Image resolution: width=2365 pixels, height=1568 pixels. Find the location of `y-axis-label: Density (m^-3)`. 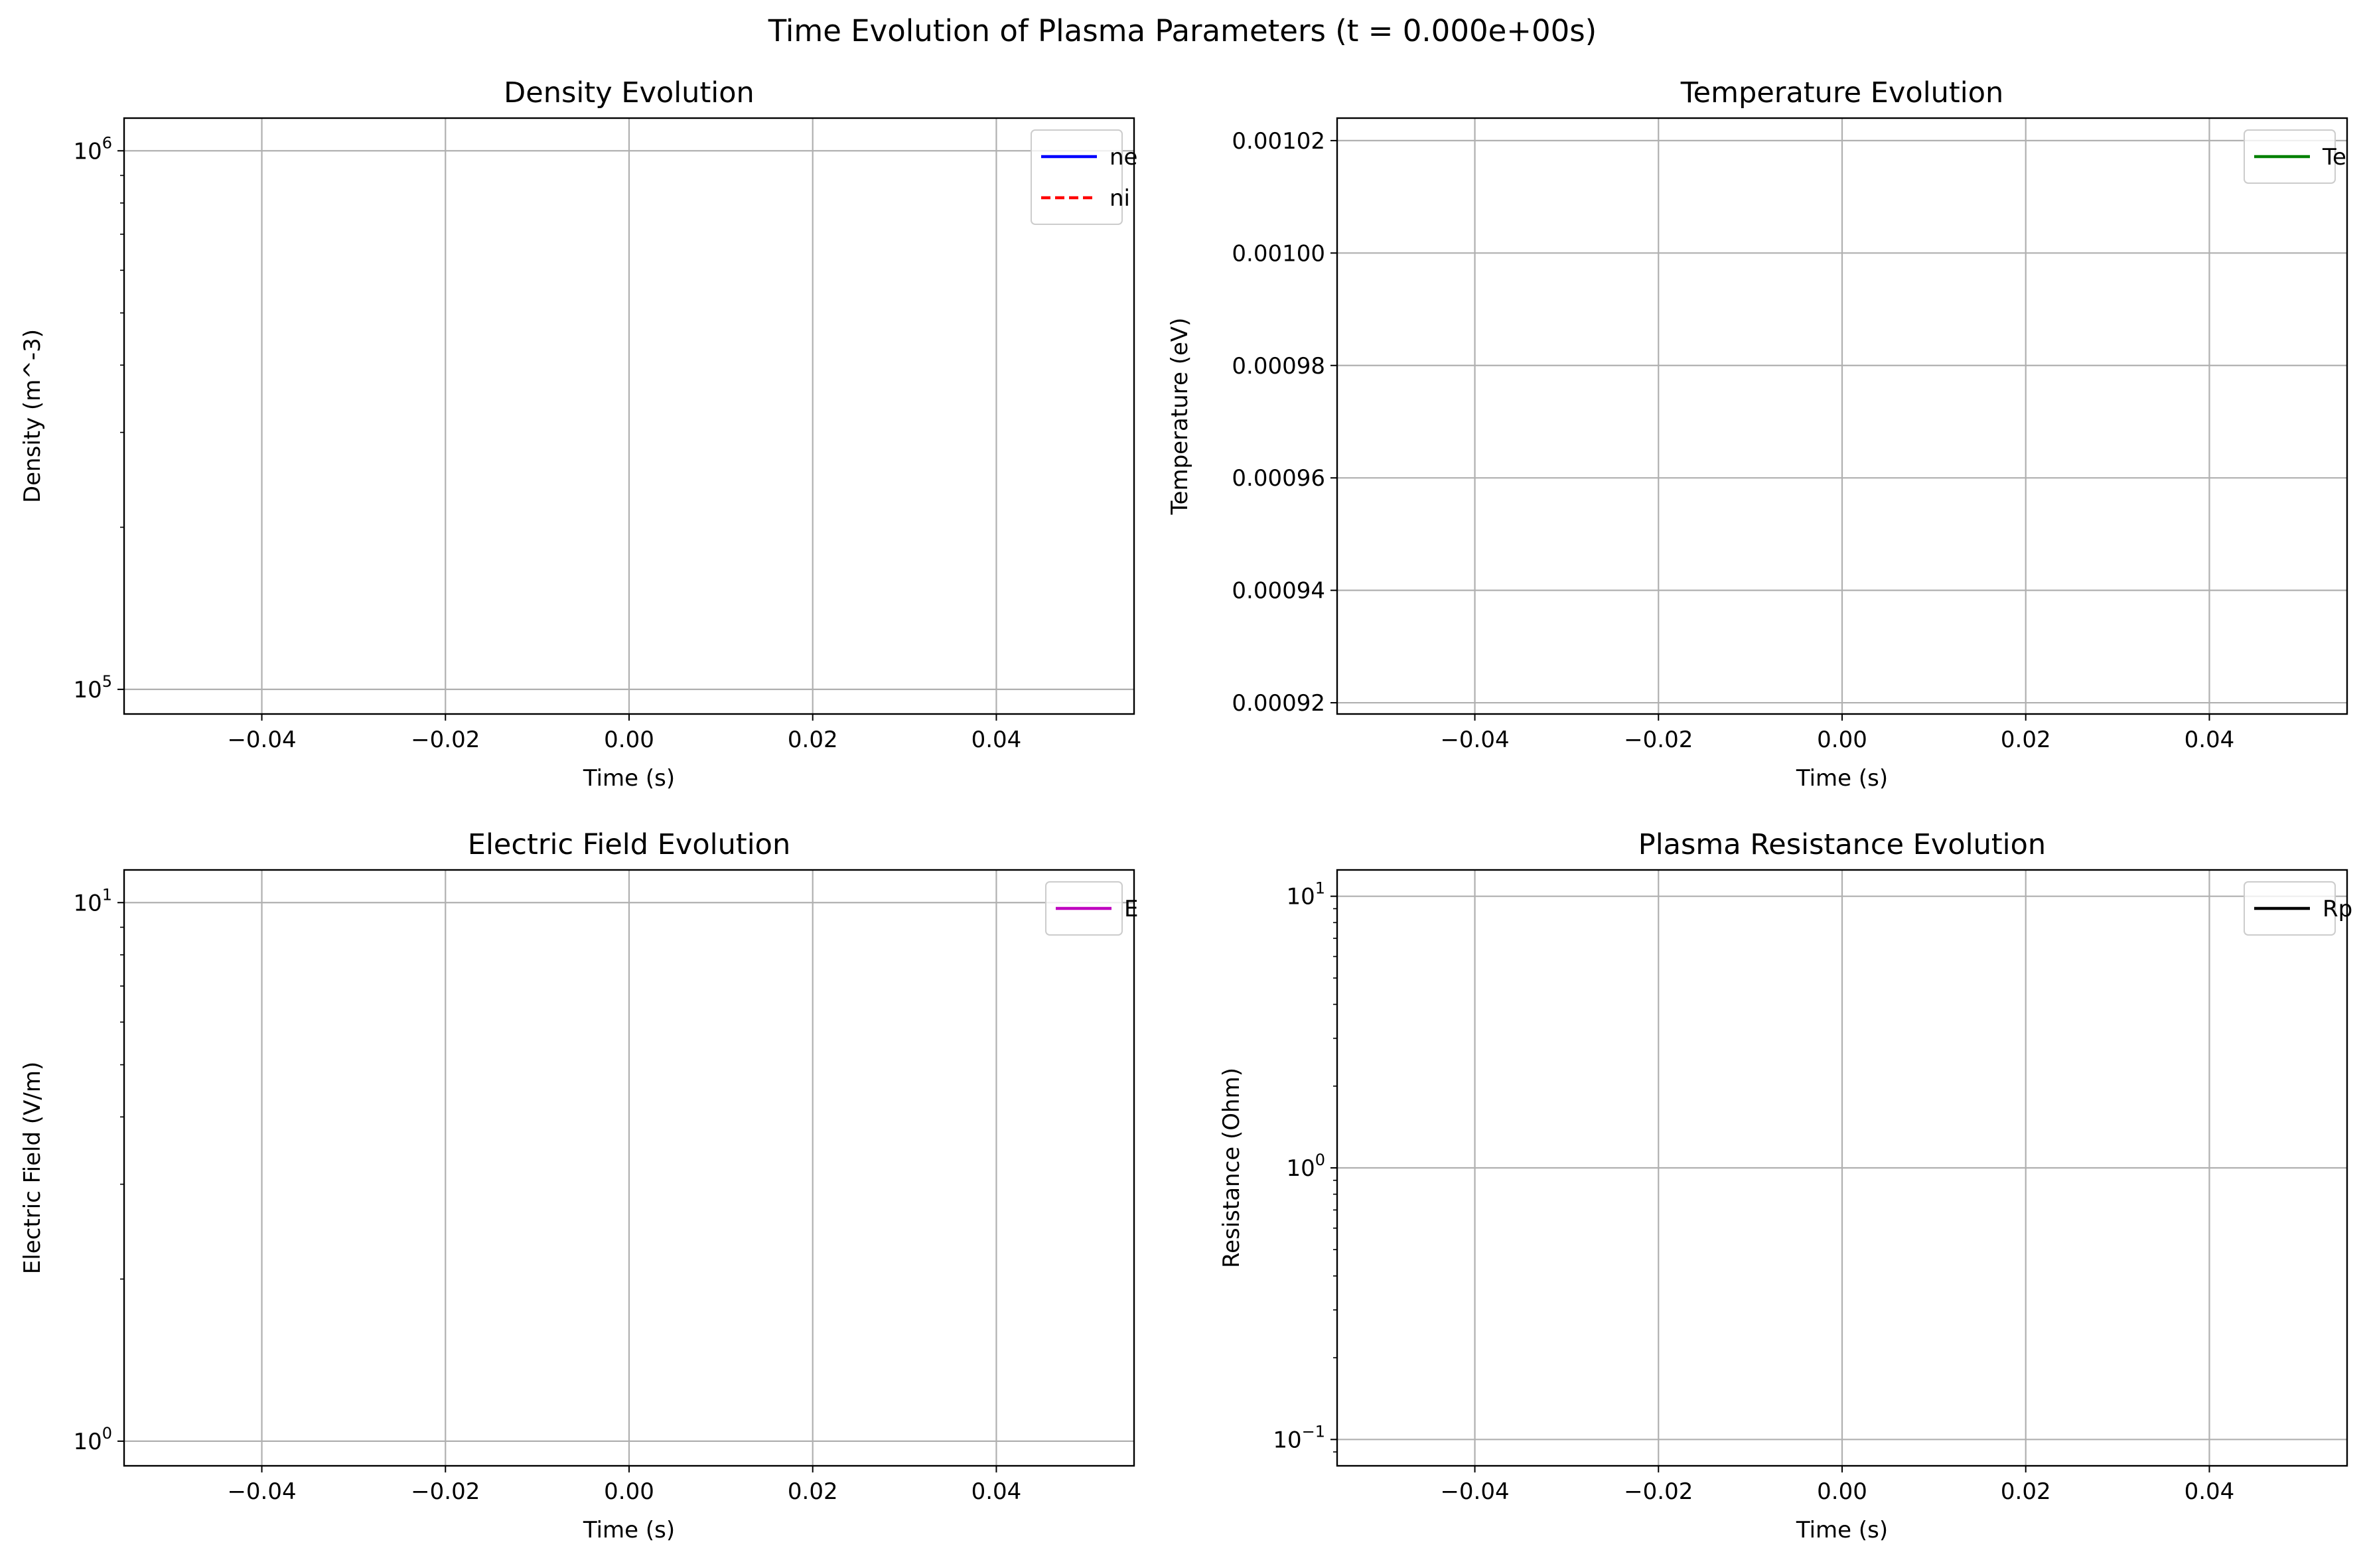

y-axis-label: Density (m^-3) is located at coordinates (32, 416).